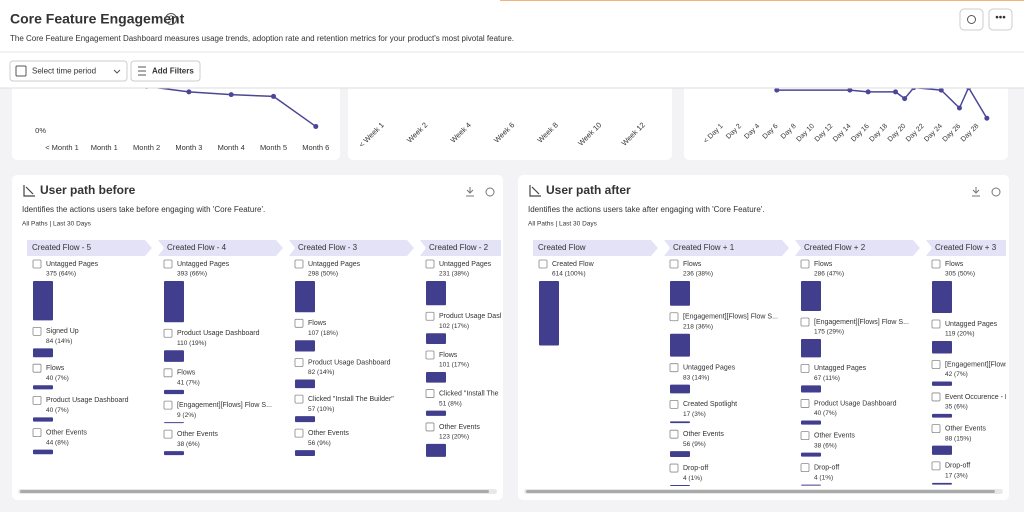 The image size is (1024, 512). What do you see at coordinates (231, 147) in the screenshot?
I see `x-tick-label: Month 4` at bounding box center [231, 147].